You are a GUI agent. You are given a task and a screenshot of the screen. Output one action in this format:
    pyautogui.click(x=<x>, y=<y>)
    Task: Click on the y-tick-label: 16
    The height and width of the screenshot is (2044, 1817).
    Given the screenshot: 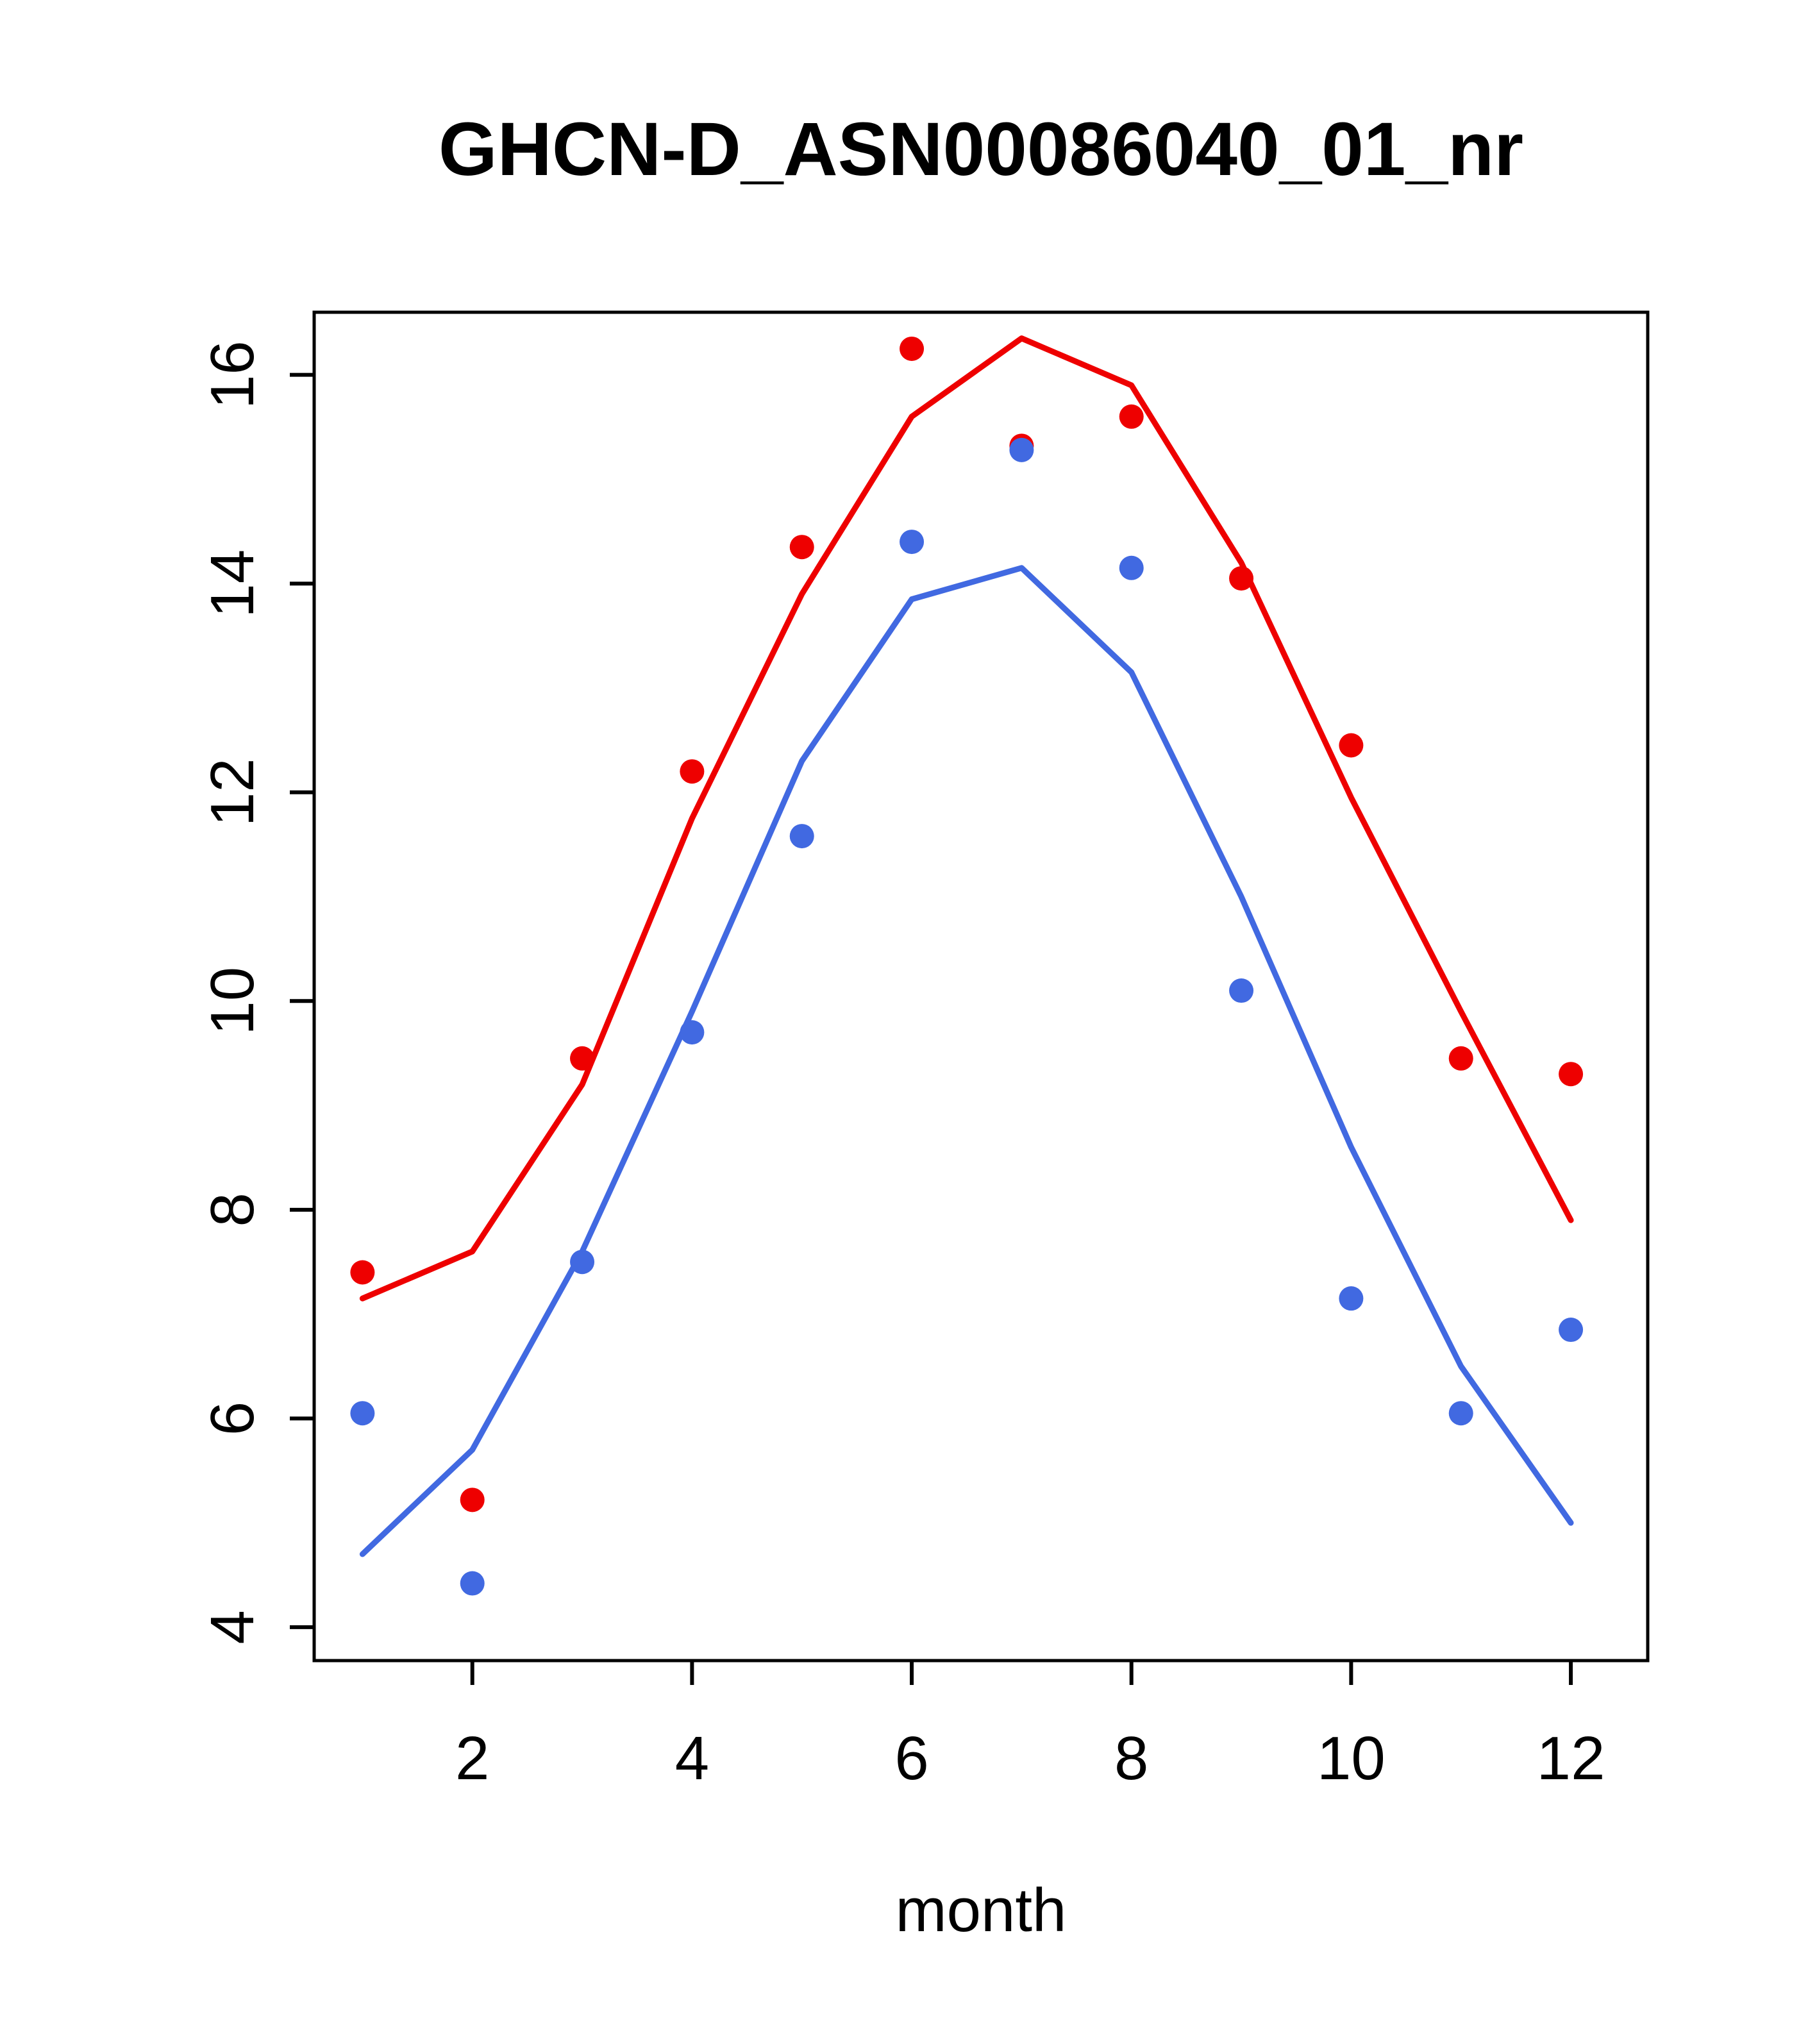 What is the action you would take?
    pyautogui.click(x=232, y=374)
    